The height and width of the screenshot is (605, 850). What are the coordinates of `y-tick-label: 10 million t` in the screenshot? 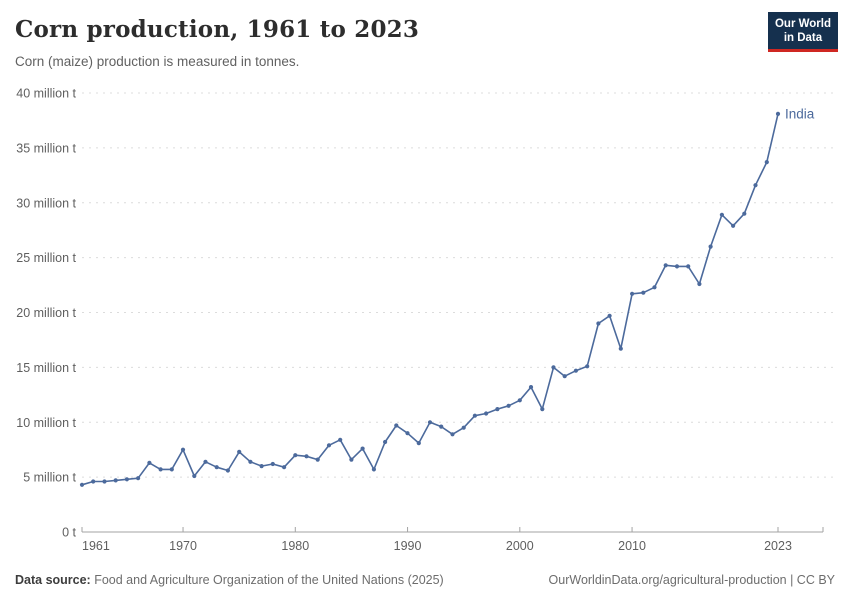 It's located at (46, 423).